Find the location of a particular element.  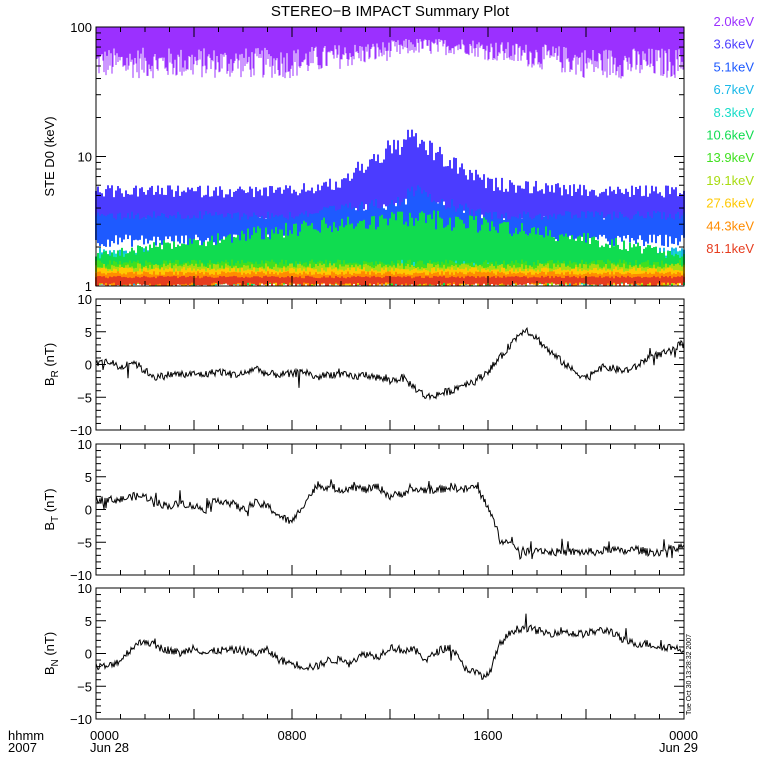

legend-entry: 19.1keV is located at coordinates (730, 180).